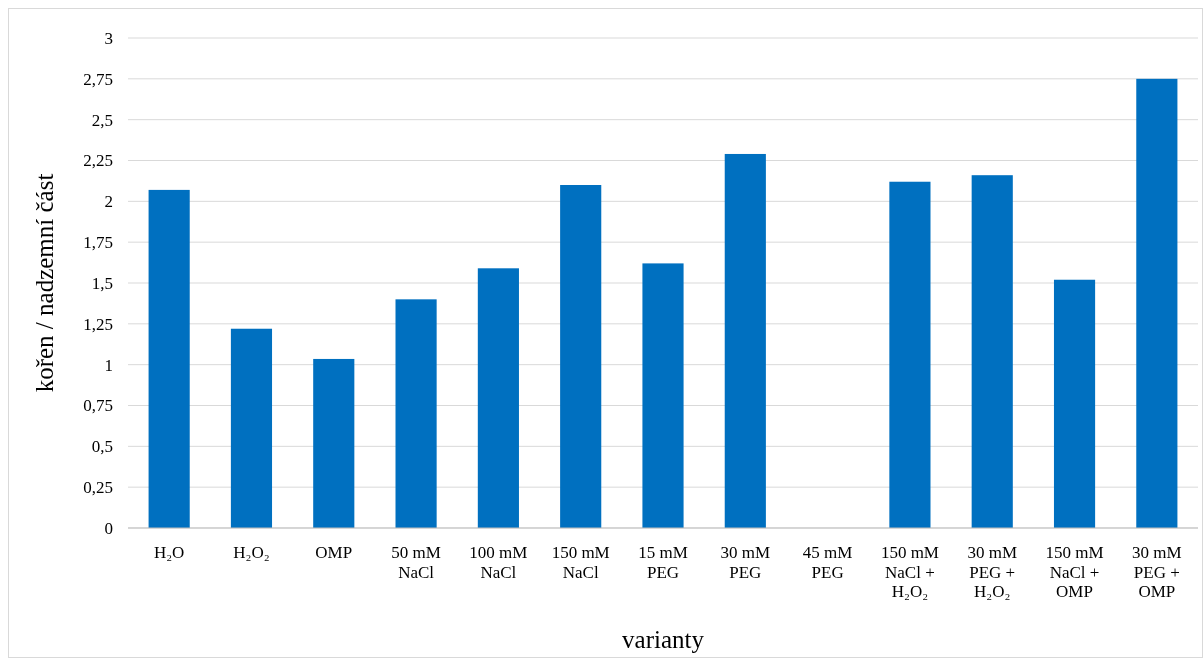 This screenshot has height=658, width=1203. What do you see at coordinates (909, 572) in the screenshot?
I see `x-tick-label: 150 mM NaCl + H₂O₂` at bounding box center [909, 572].